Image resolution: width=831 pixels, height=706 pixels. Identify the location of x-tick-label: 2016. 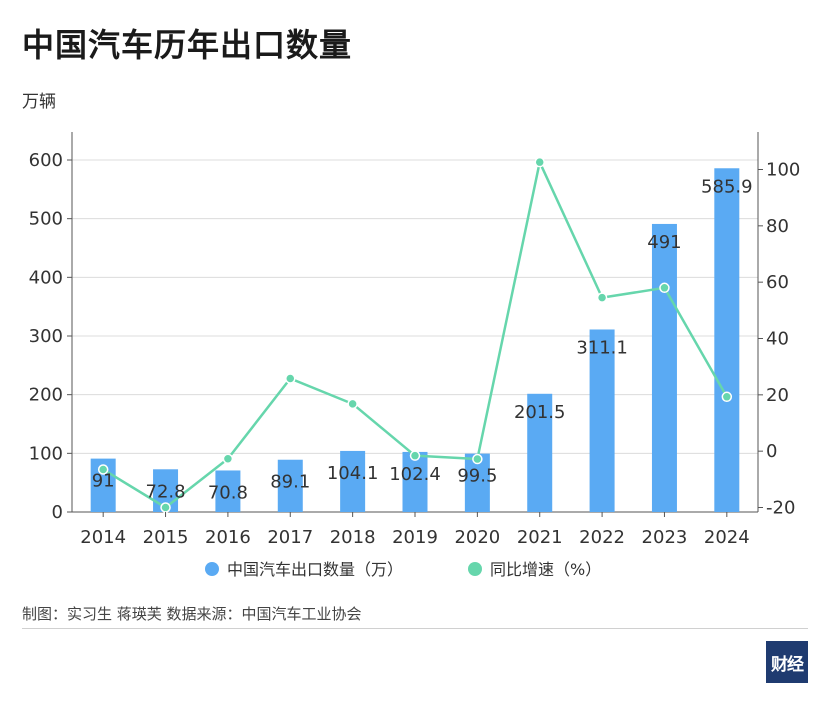
(228, 537).